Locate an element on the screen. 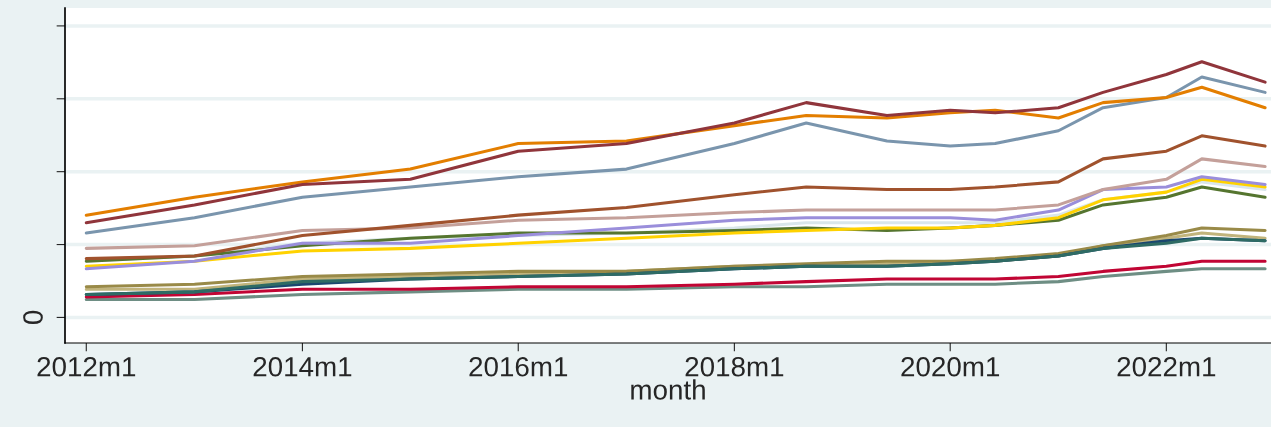 This screenshot has width=1271, height=427. text: 0 is located at coordinates (33, 317).